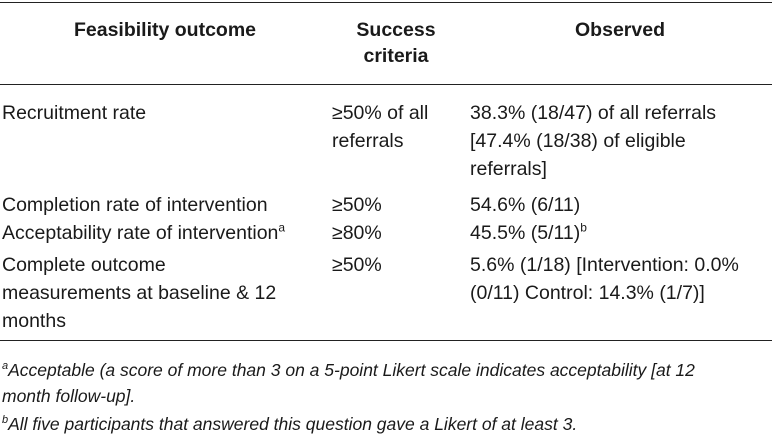  Describe the element at coordinates (5, 420) in the screenshot. I see `footnote-b-marker: b` at that location.